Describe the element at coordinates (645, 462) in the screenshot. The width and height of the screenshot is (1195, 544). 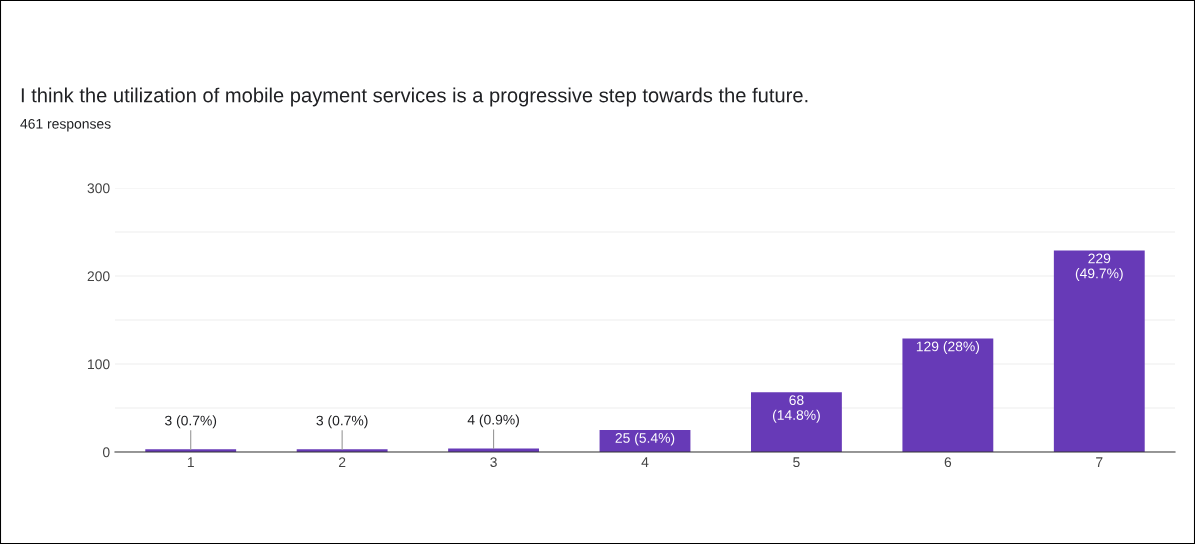
I see `x-tick-label: 4` at that location.